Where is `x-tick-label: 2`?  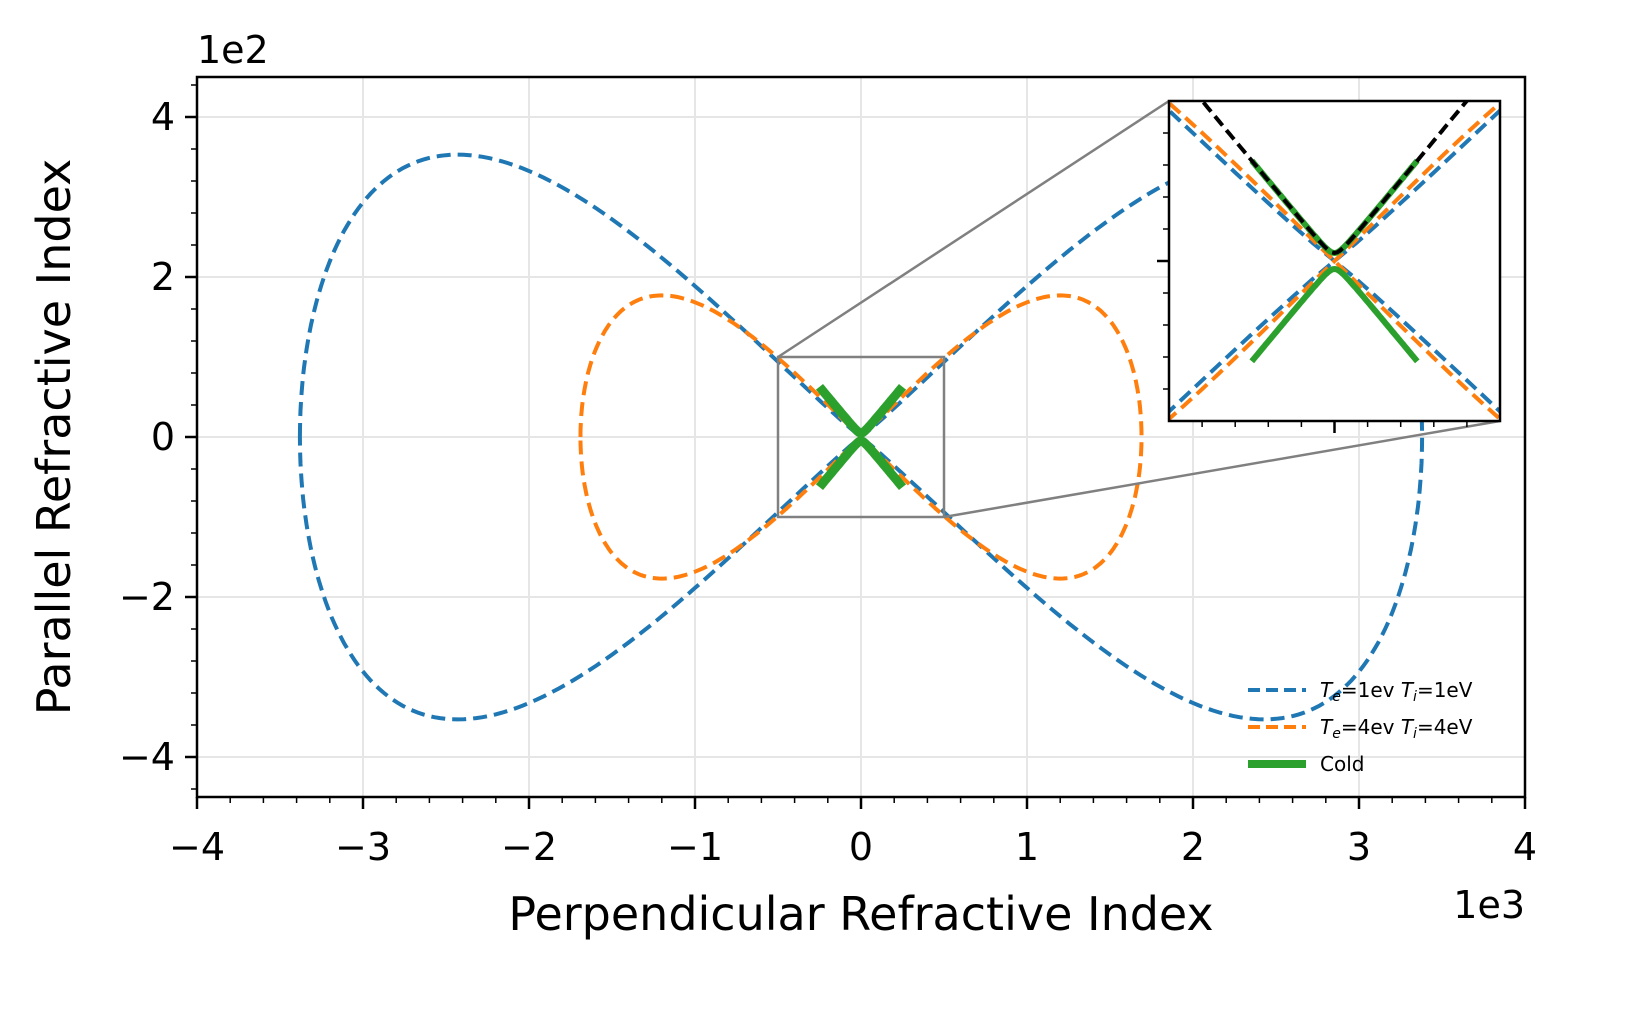
x-tick-label: 2 is located at coordinates (1193, 847).